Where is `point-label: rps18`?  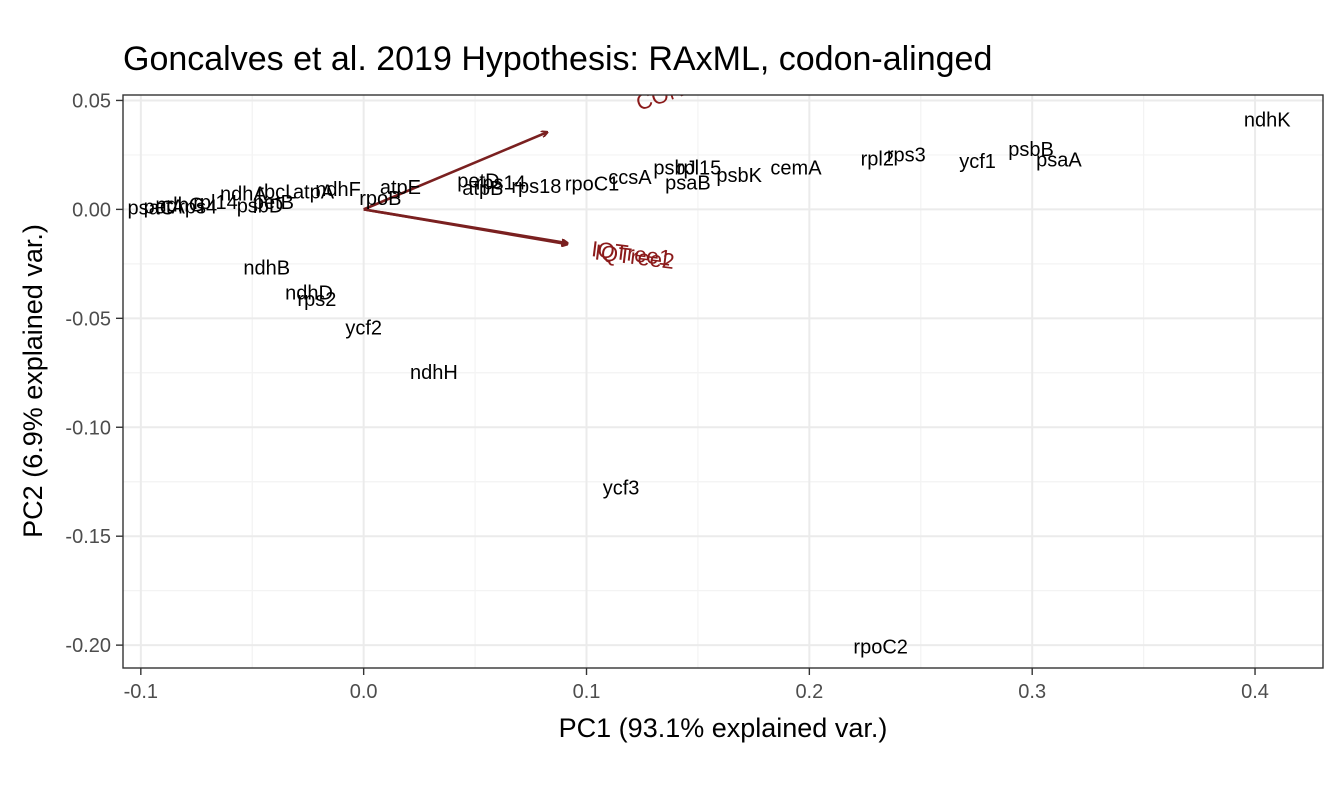 point-label: rps18 is located at coordinates (536, 187).